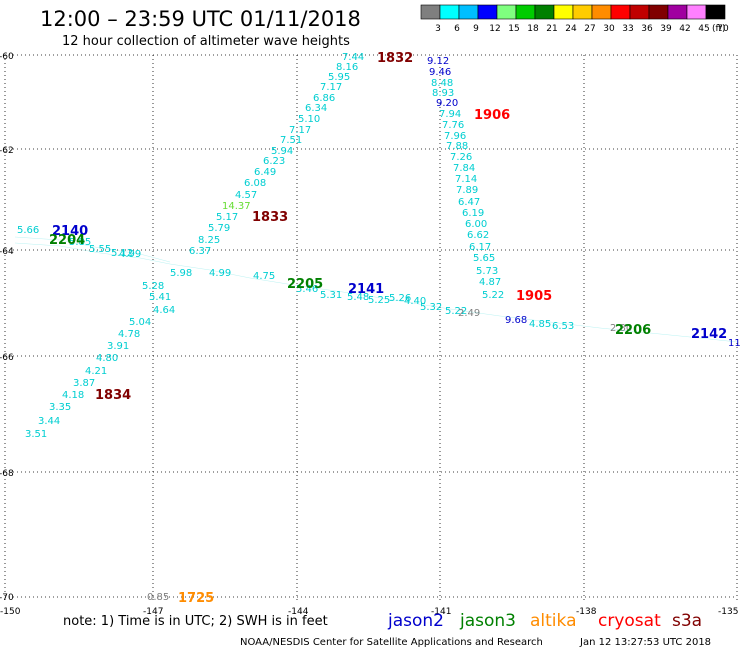 The image size is (740, 650). What do you see at coordinates (70, 231) in the screenshot?
I see `pass-time-label: 2140` at bounding box center [70, 231].